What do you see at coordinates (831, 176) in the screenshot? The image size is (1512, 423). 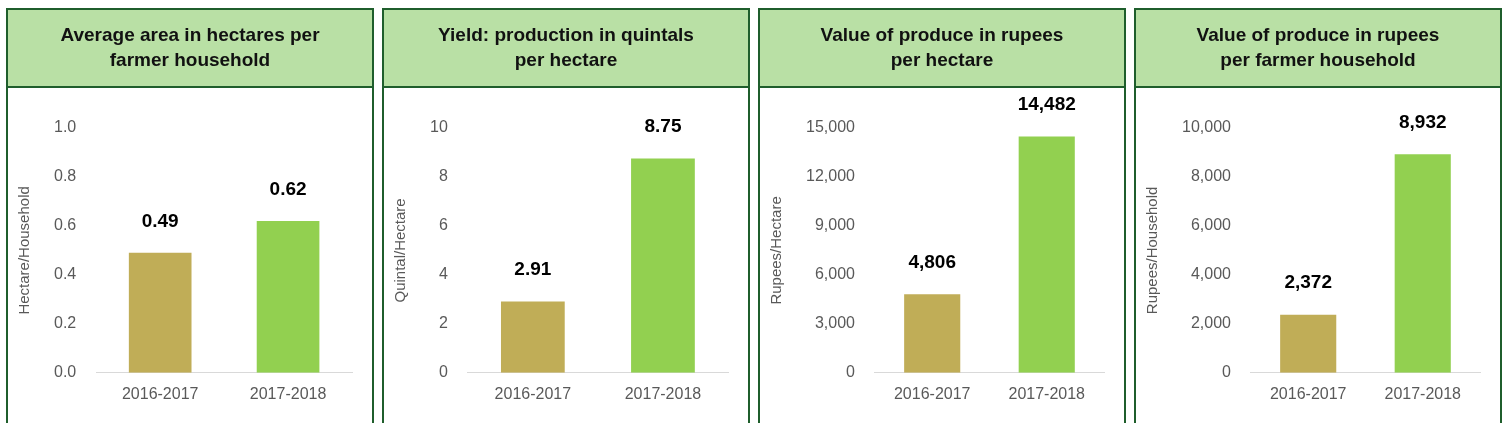 I see `y-tick-label: 12,000` at bounding box center [831, 176].